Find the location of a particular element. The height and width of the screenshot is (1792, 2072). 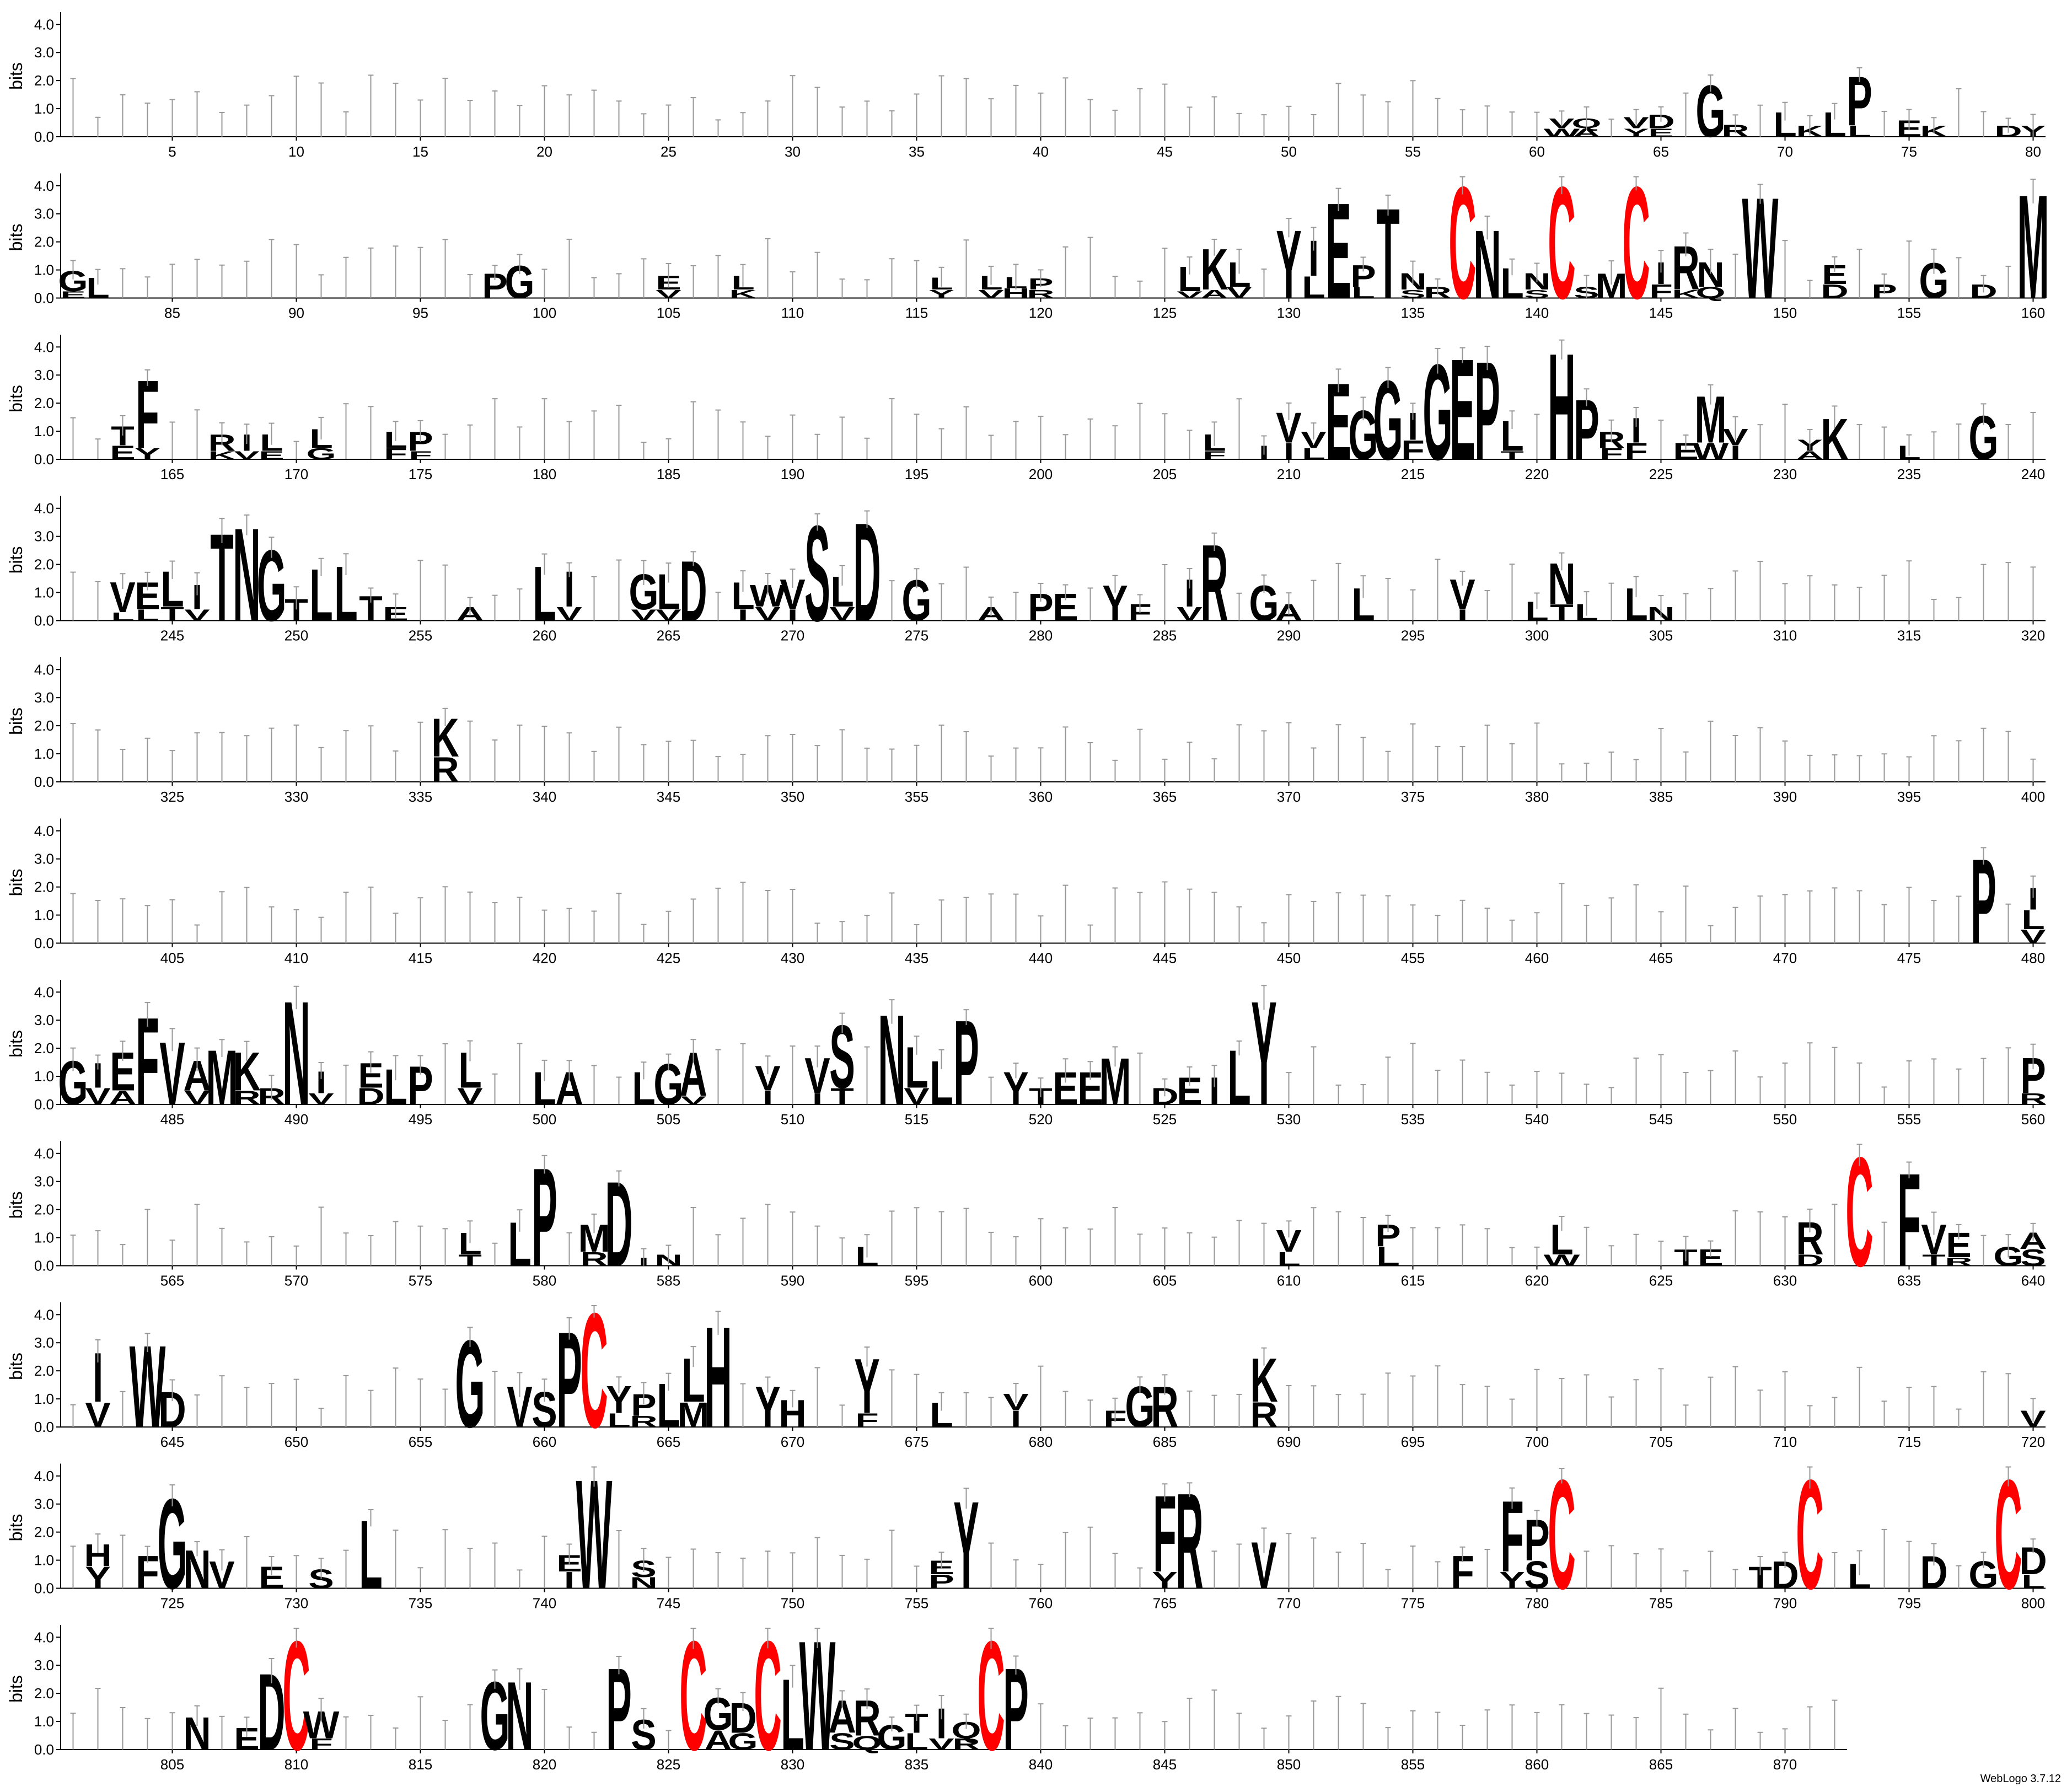

x-tick-label: 535 is located at coordinates (1413, 1119).